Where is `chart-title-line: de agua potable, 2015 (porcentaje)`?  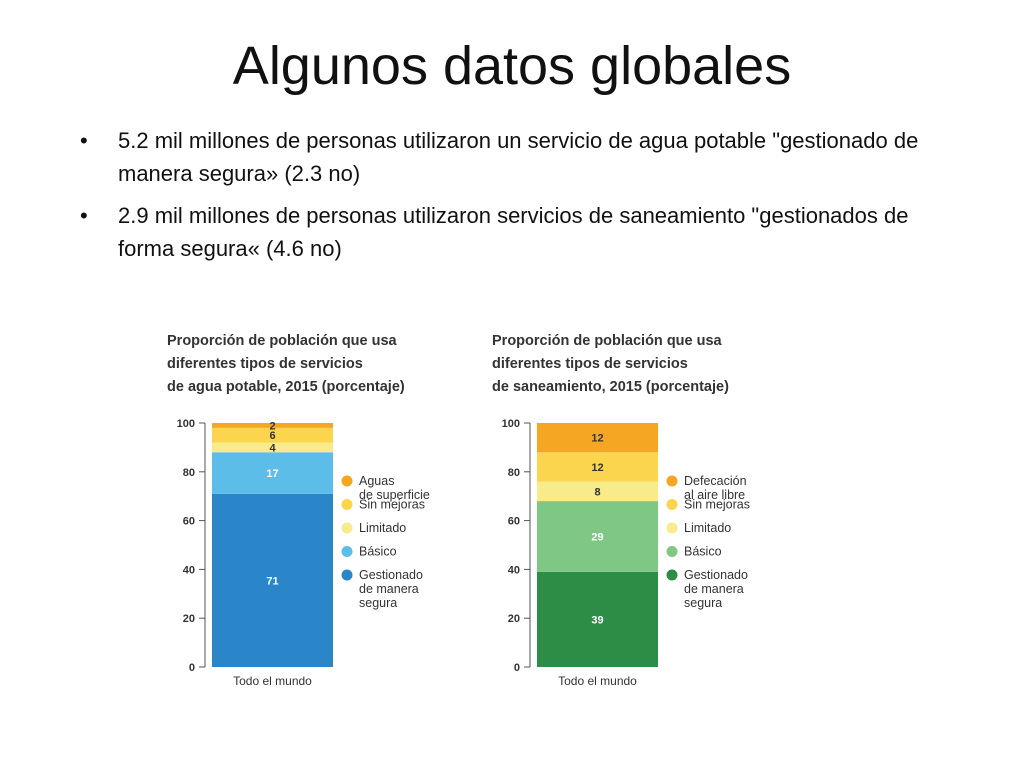
chart-title-line: de agua potable, 2015 (porcentaje) is located at coordinates (286, 387).